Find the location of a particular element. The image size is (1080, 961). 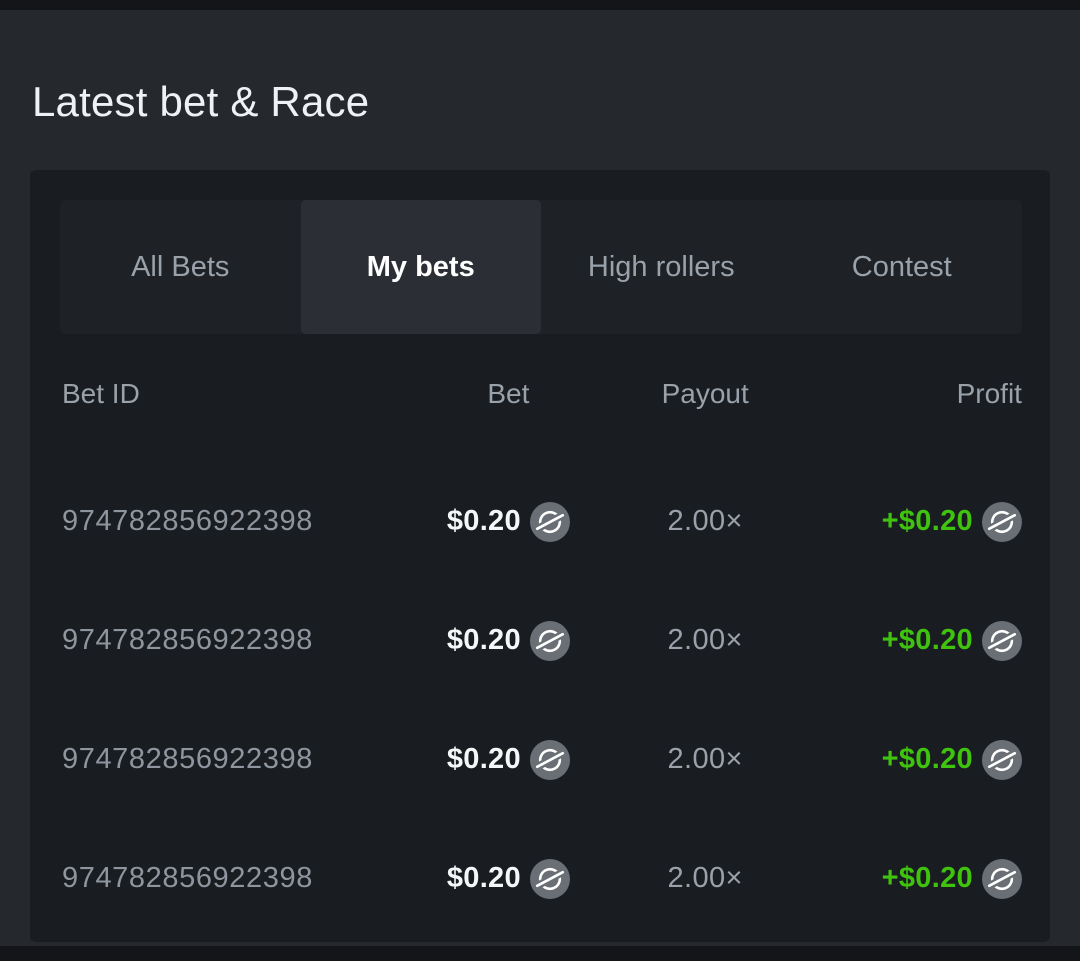

header-bet: Bet is located at coordinates (508, 393).